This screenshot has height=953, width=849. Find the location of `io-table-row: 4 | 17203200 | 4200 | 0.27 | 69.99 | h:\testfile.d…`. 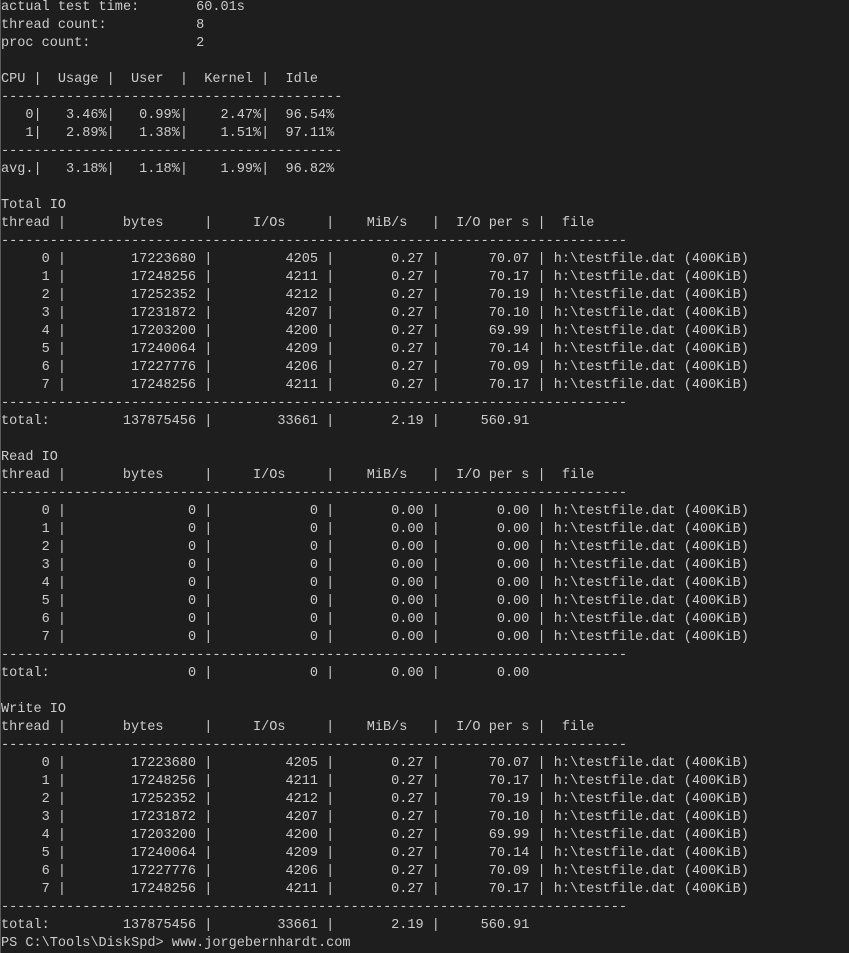

io-table-row: 4 | 17203200 | 4200 | 0.27 | 69.99 | h:\testfile.d… is located at coordinates (425, 836).